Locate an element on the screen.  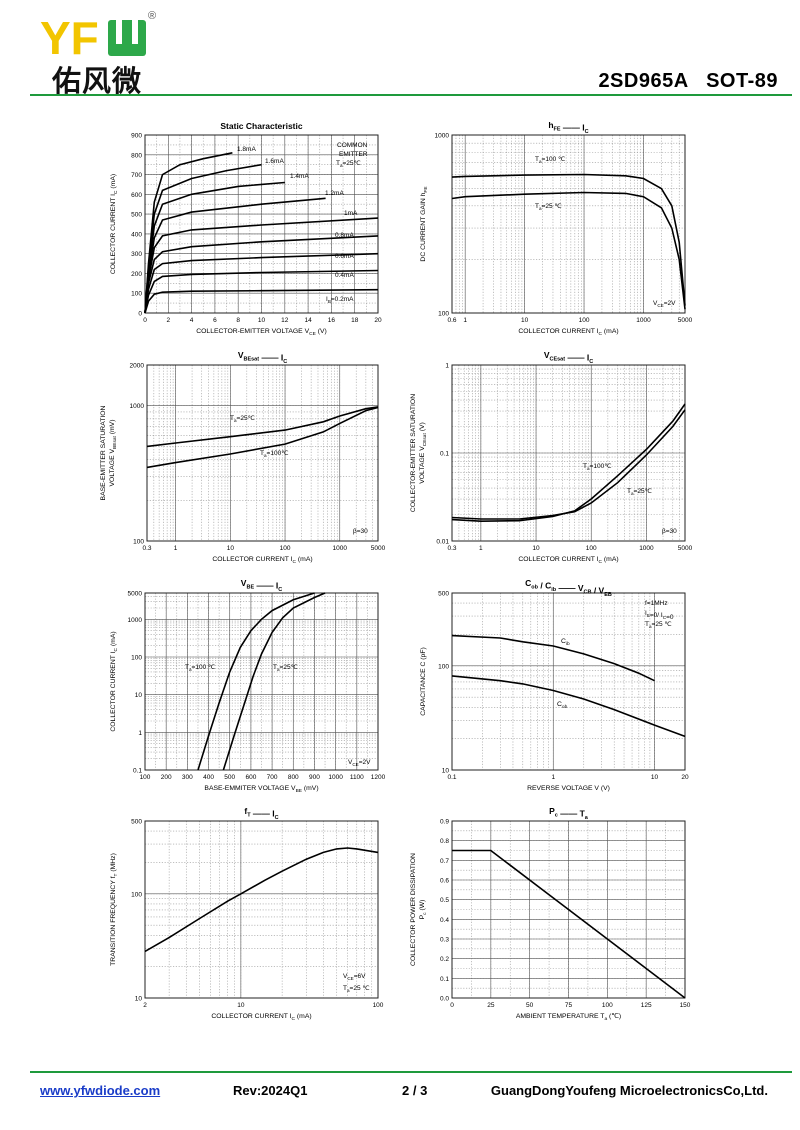
chart-title: Pc —— Ta is located at coordinates (569, 813).